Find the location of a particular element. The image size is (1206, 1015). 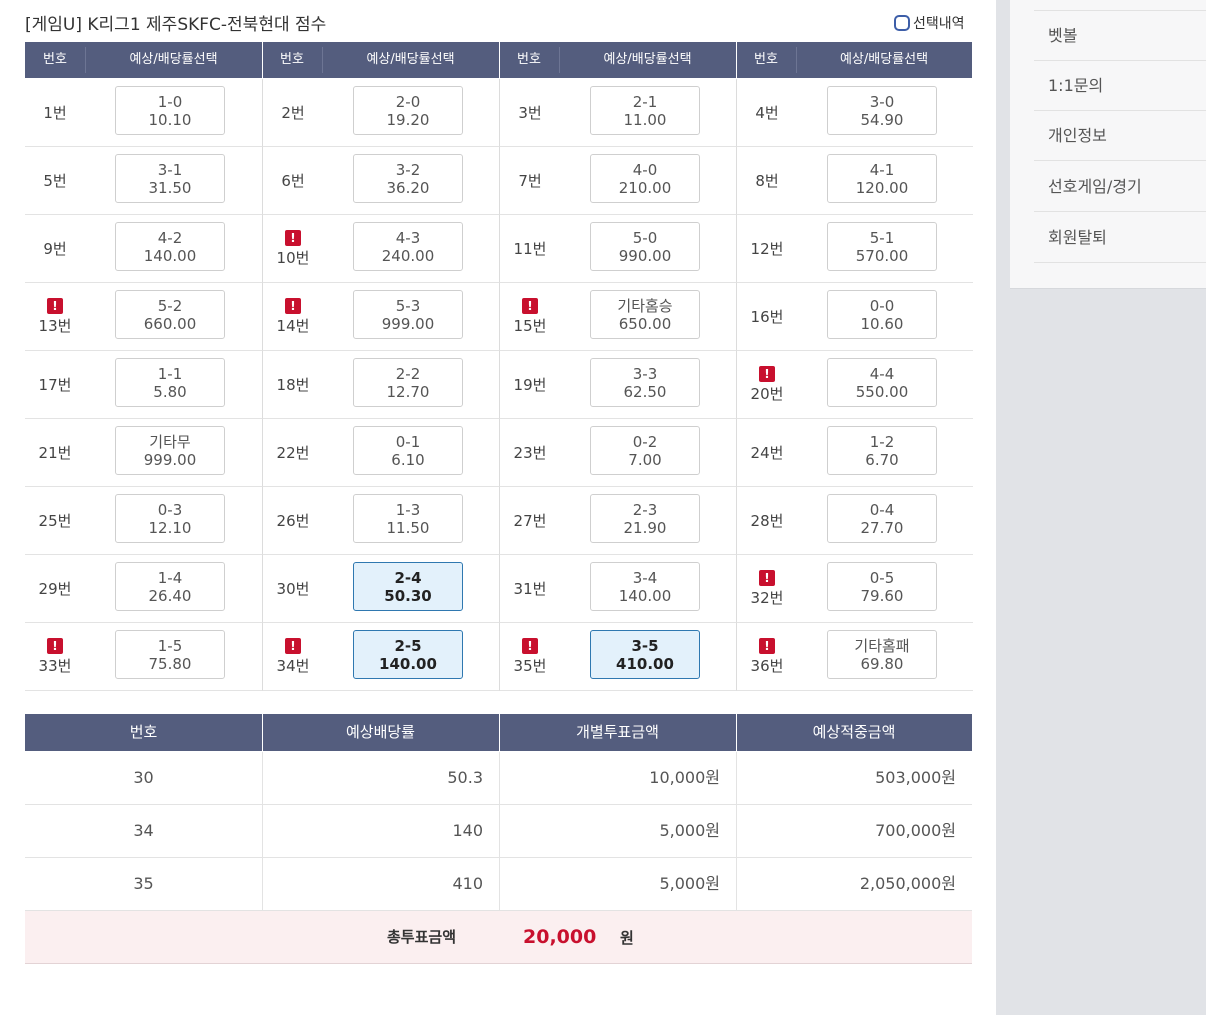

odds-option-button: 0-3 12.10 is located at coordinates (170, 518).